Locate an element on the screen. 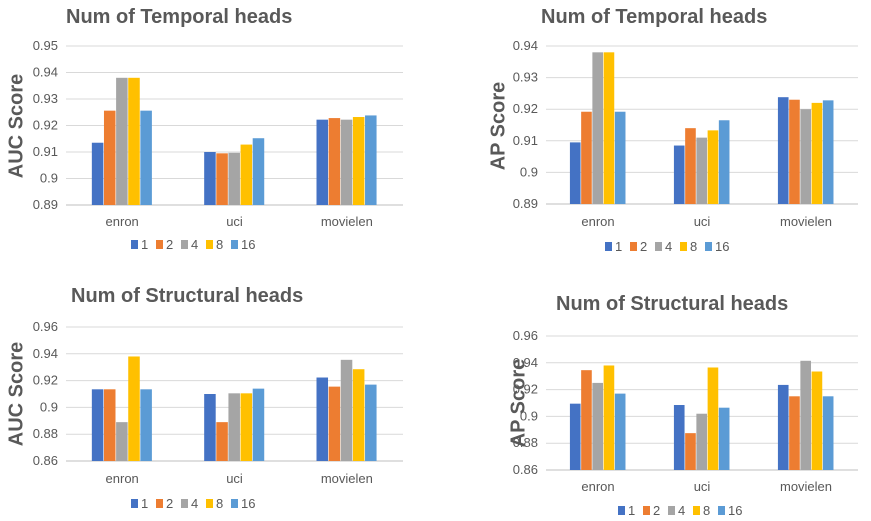  y-tick-label: 0.89 is located at coordinates (45, 204).